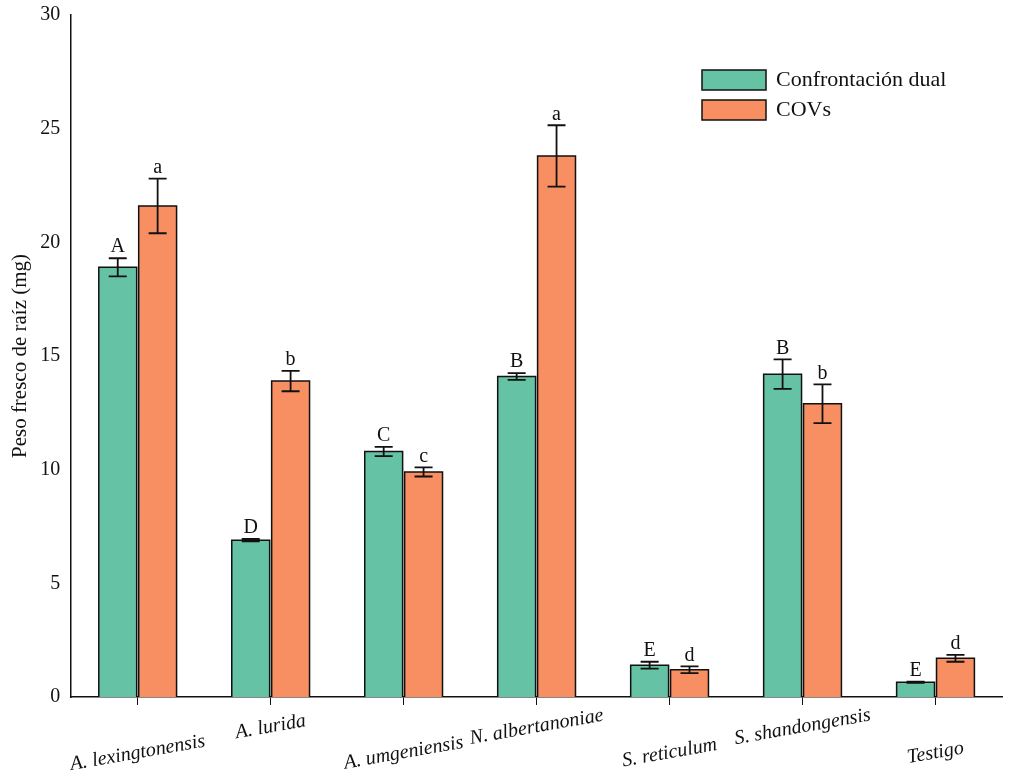 This screenshot has height=771, width=1022. I want to click on y-tick-label: 5, so click(55, 581).